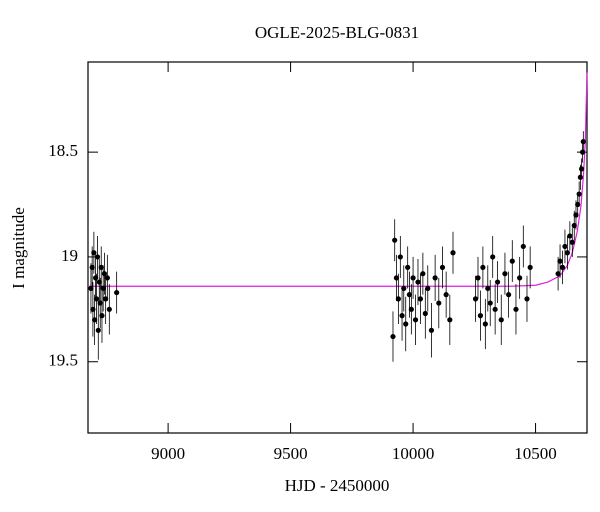 Image resolution: width=600 pixels, height=512 pixels. I want to click on x-axis-label: HJD - 2450000, so click(337, 485).